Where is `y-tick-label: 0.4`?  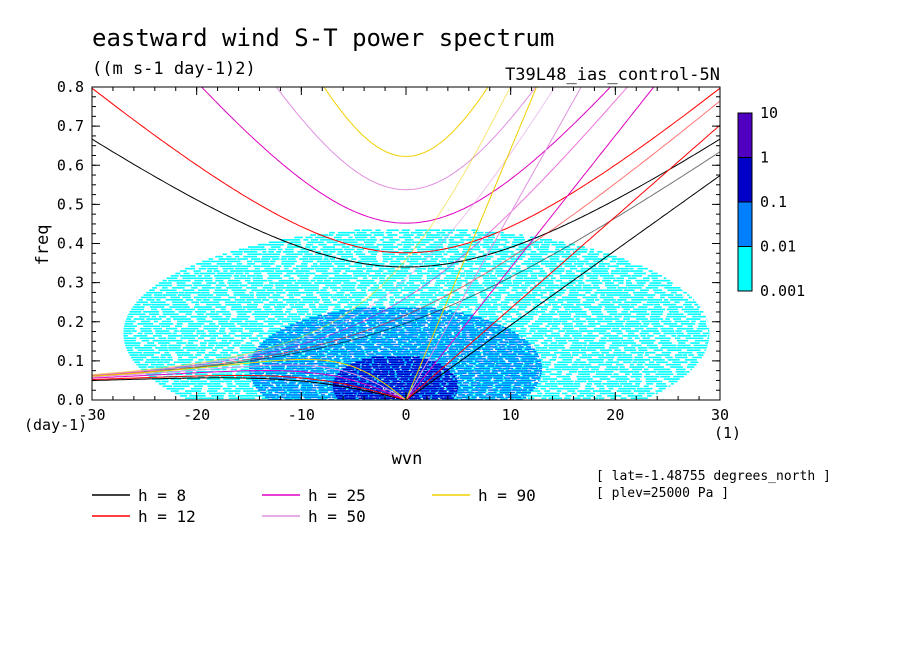
y-tick-label: 0.4 is located at coordinates (70, 244).